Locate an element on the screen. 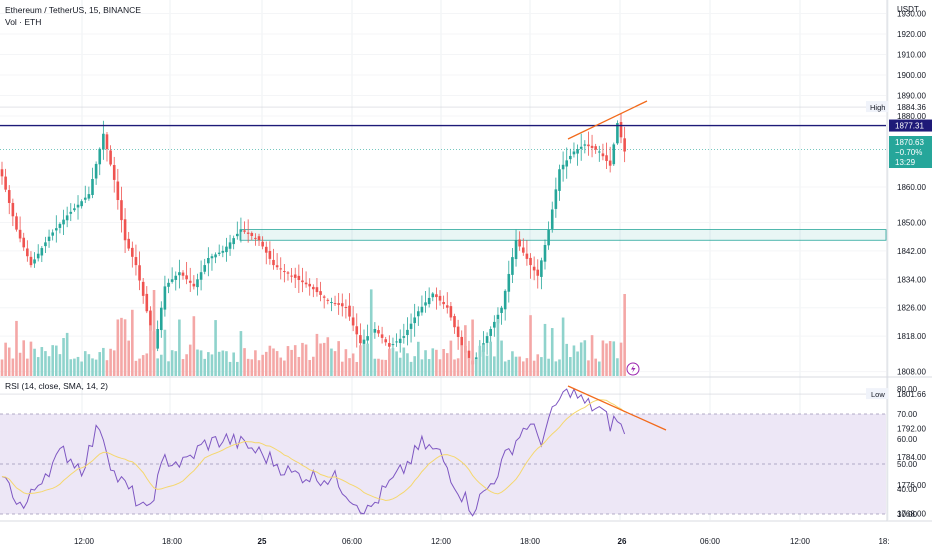 The image size is (932, 550). symbol-title: Ethereum / TetherUS, 15, BINANCE is located at coordinates (73, 10).